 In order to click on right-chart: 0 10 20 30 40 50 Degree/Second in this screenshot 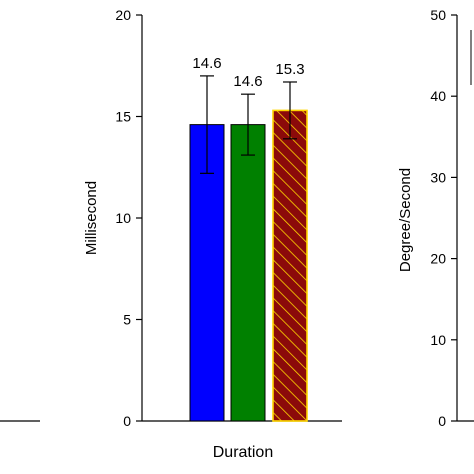, I will do `click(435, 218)`.